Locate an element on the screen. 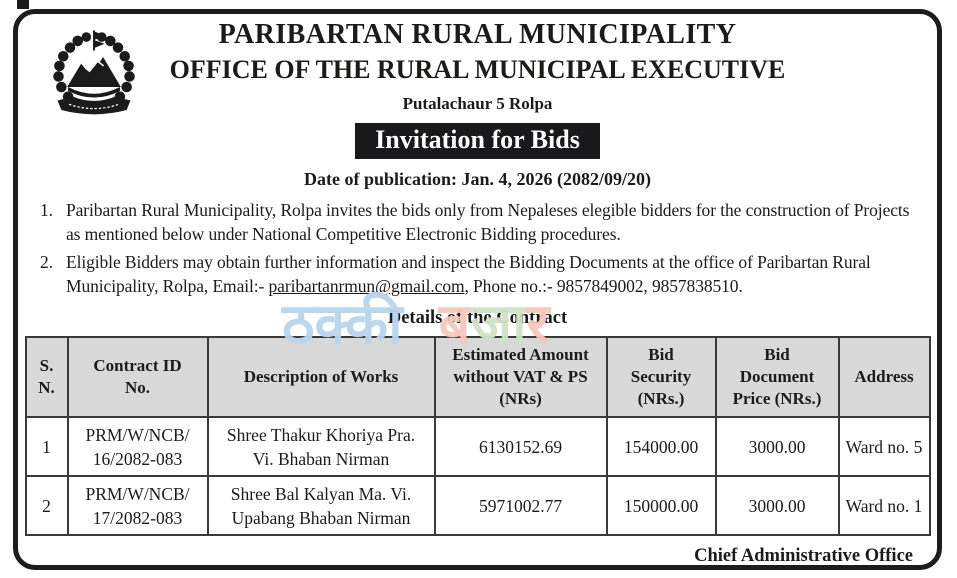  table-title: Details of the Contract is located at coordinates (477, 318).